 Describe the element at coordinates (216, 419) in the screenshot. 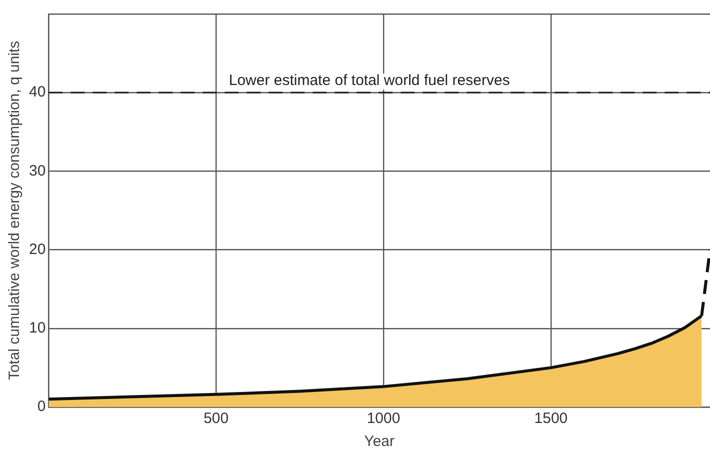

I see `x-tick-label: 500` at that location.